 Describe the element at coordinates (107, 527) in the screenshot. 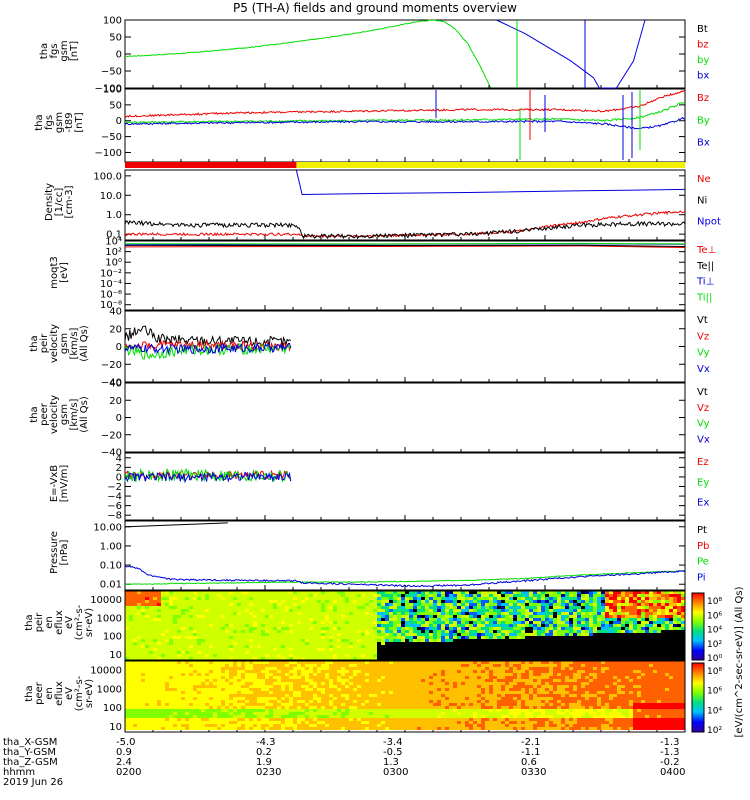

I see `panel-7-ytick-label-0: 10.00` at that location.